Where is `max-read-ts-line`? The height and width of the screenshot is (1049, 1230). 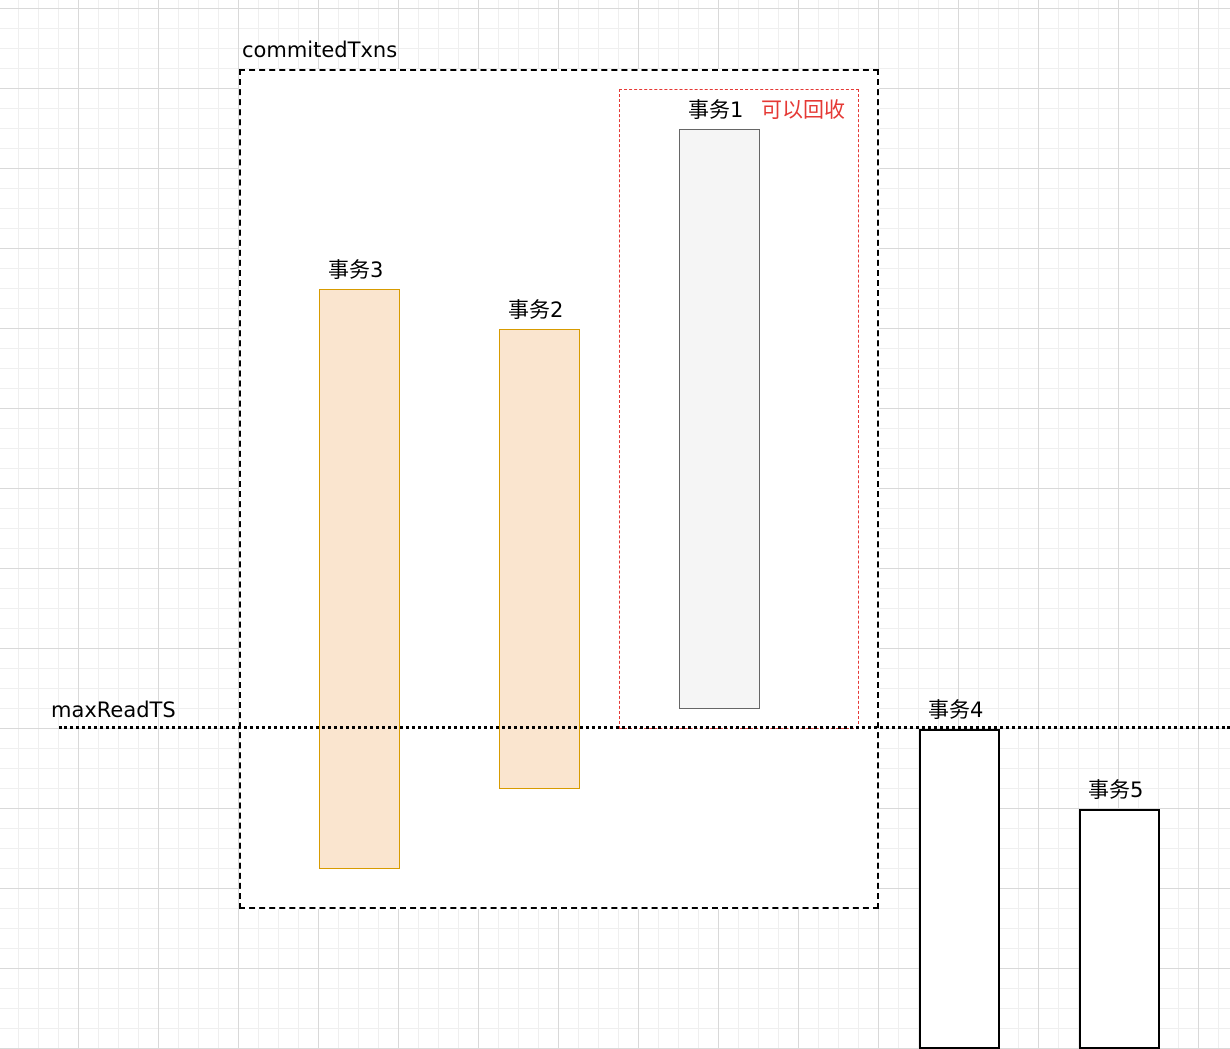
max-read-ts-line is located at coordinates (644, 727).